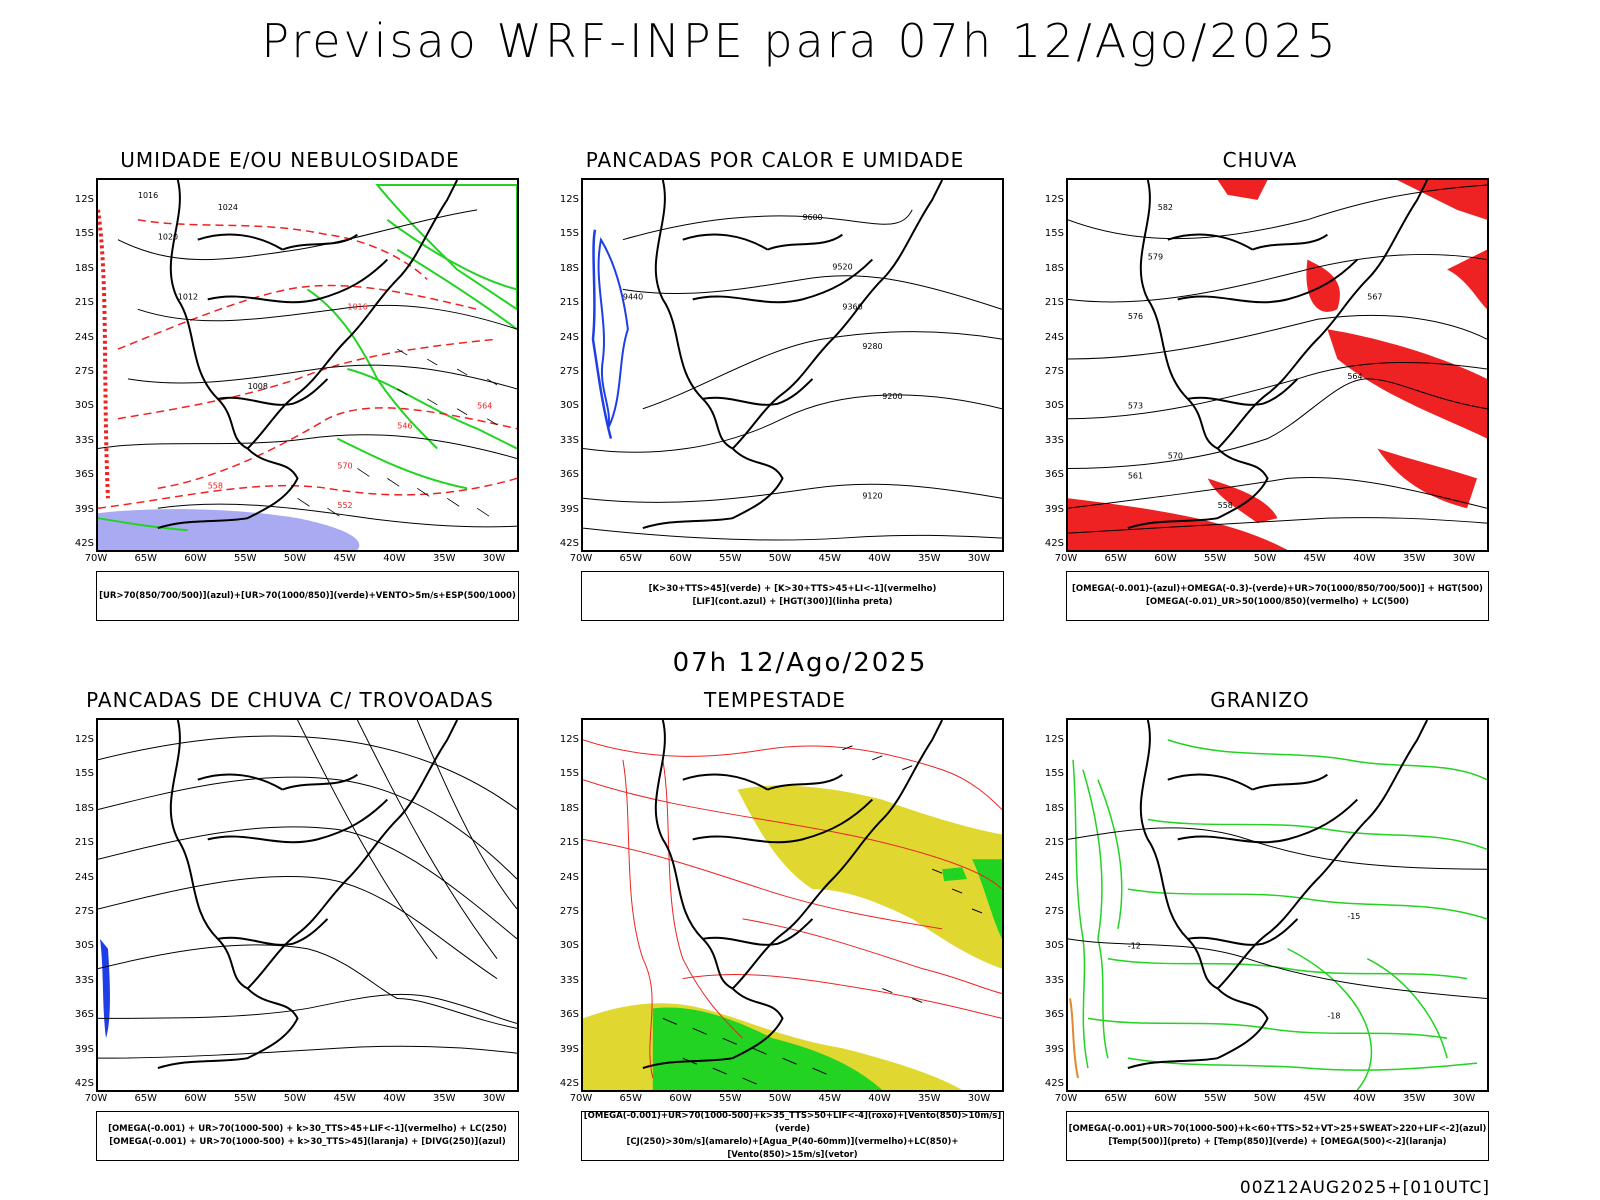 This screenshot has width=1600, height=1200. What do you see at coordinates (1135, 316) in the screenshot?
I see `contour-label: 576` at bounding box center [1135, 316].